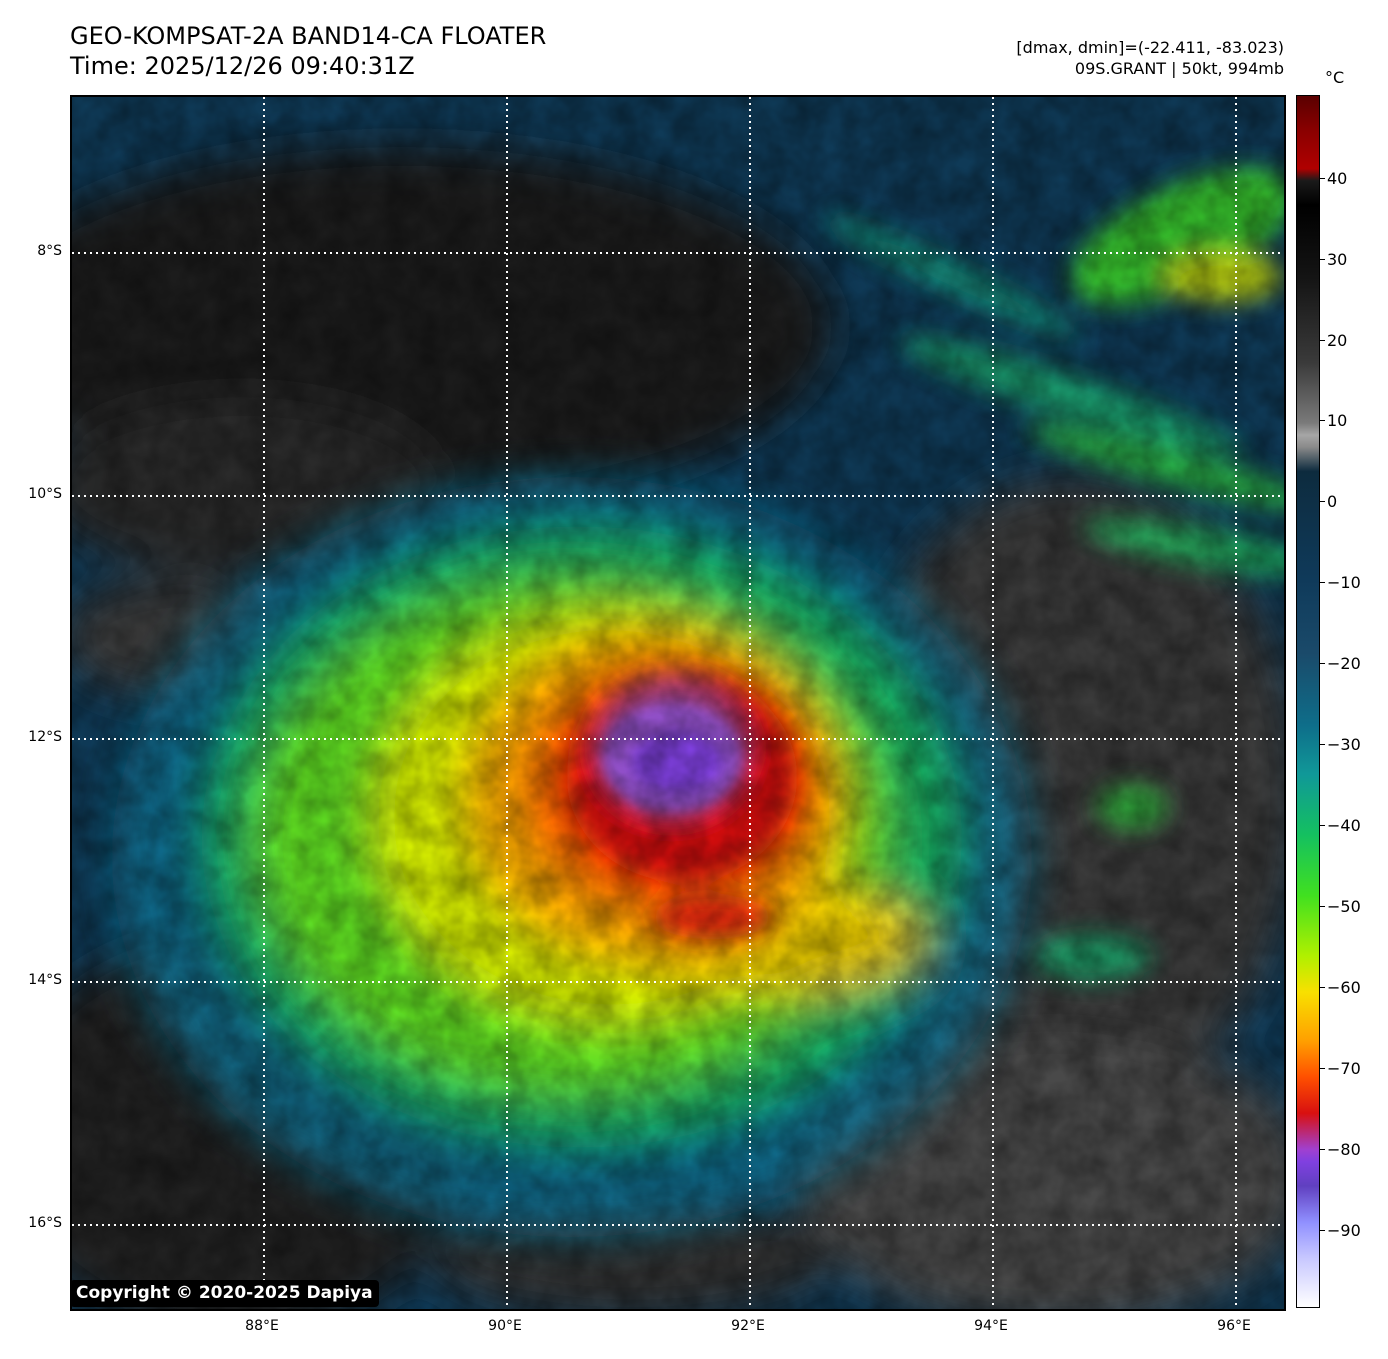 Image resolution: width=1388 pixels, height=1359 pixels. I want to click on map-timestamp: Time: 2025/12/26 09:40:31Z, so click(242, 66).